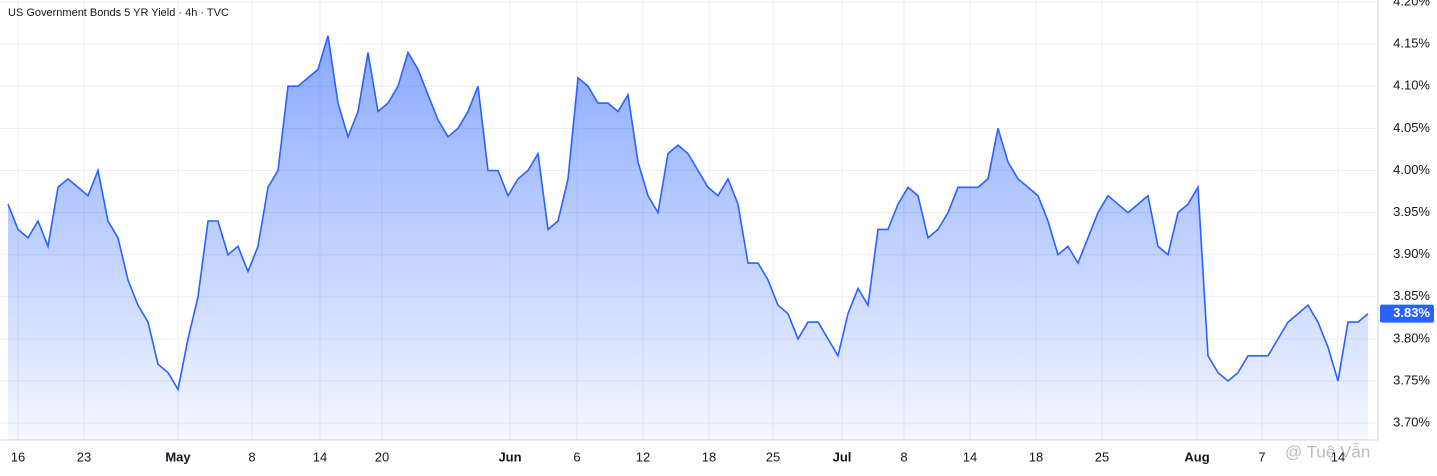 This screenshot has width=1437, height=476. What do you see at coordinates (1196, 456) in the screenshot?
I see `x-tick-label: Aug` at bounding box center [1196, 456].